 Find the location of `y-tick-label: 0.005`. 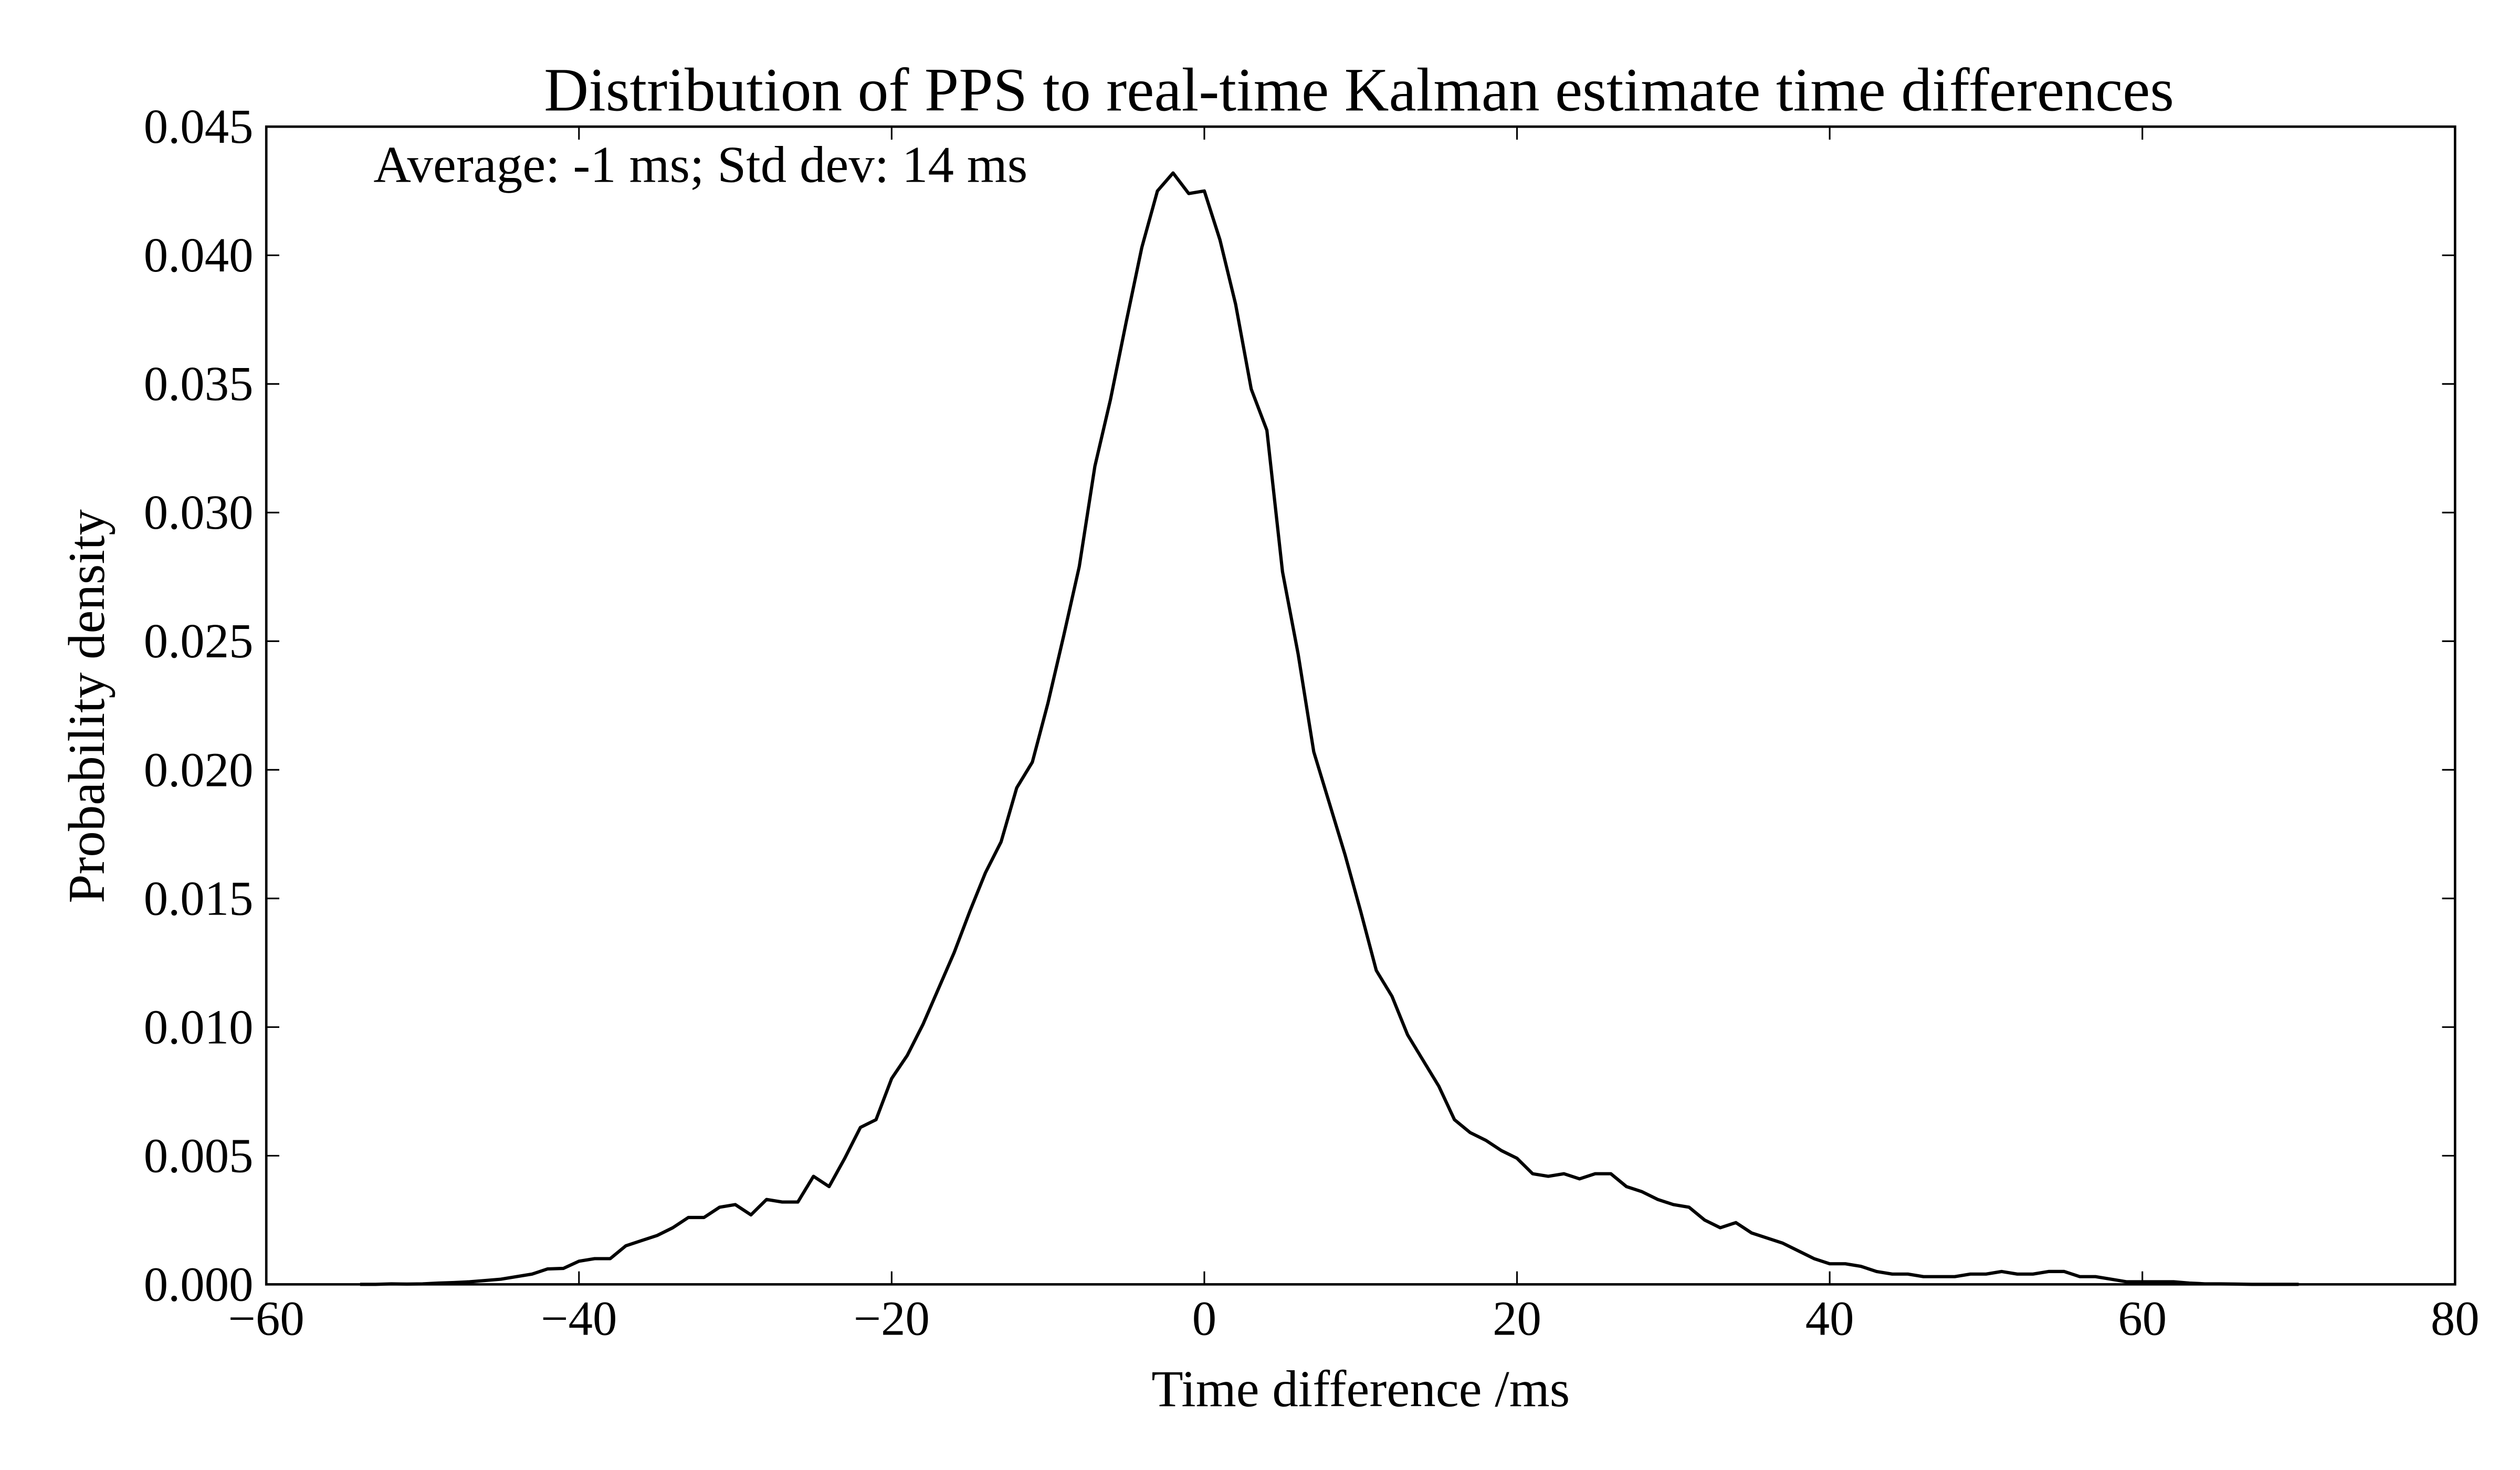

y-tick-label: 0.005 is located at coordinates (199, 1156).